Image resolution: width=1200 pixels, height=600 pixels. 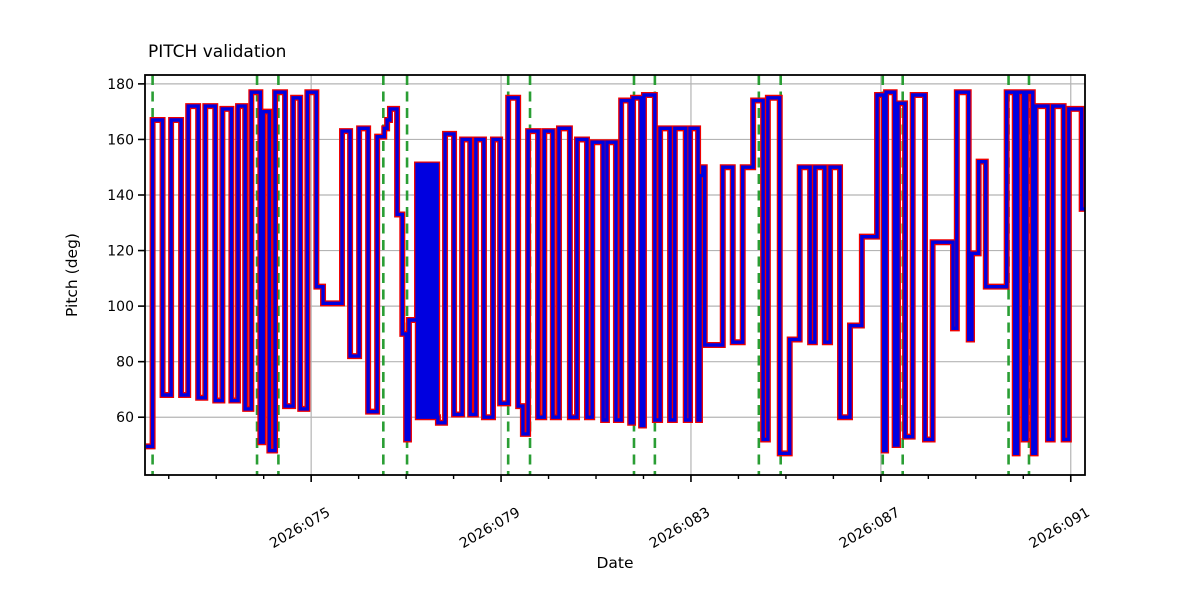 I want to click on y-tick-label: 100, so click(x=120, y=307).